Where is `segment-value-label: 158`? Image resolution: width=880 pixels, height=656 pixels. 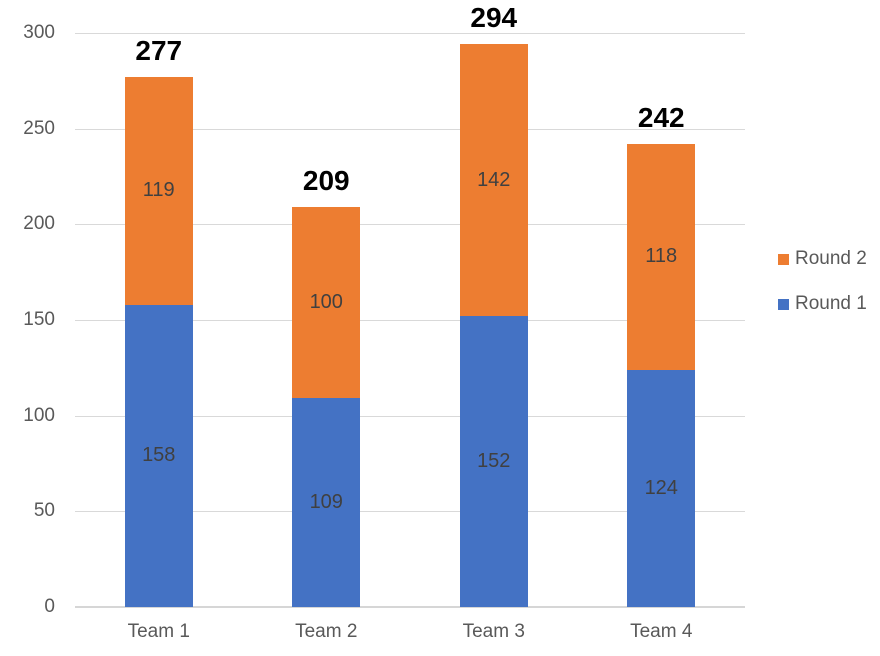 segment-value-label: 158 is located at coordinates (159, 455).